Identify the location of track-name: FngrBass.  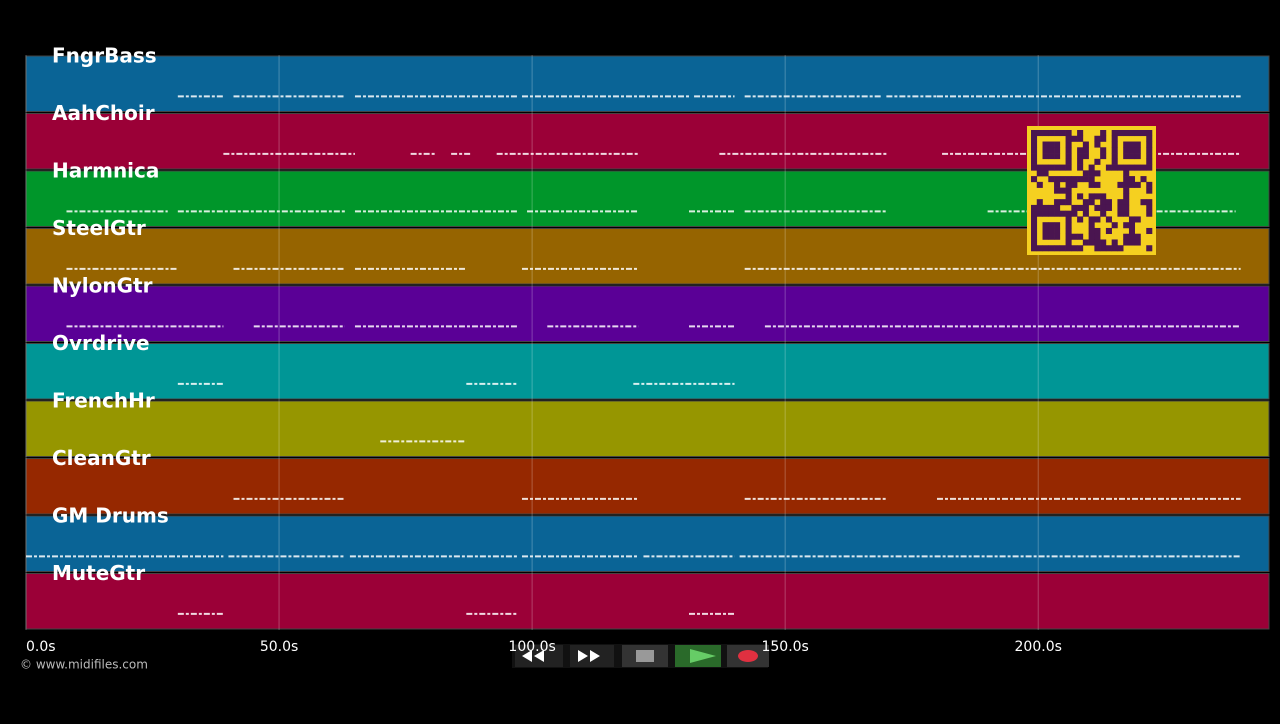
(104, 56).